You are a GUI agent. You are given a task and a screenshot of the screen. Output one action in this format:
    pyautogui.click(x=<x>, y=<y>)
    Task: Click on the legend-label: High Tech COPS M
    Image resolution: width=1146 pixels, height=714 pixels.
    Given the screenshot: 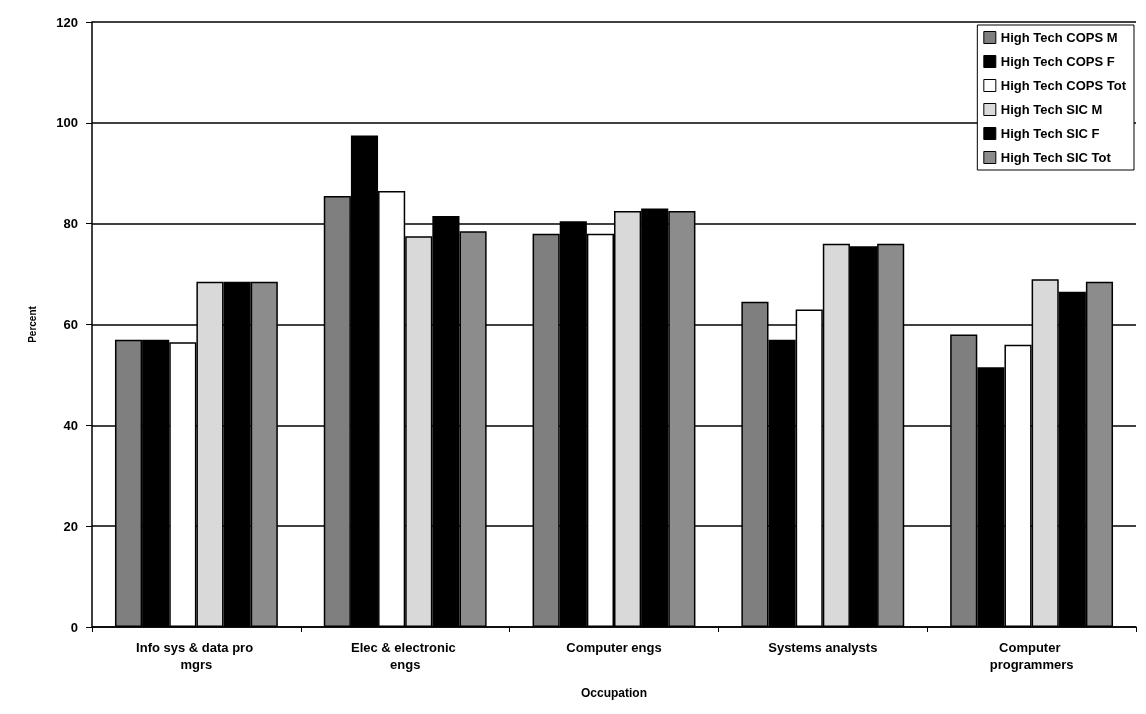 What is the action you would take?
    pyautogui.click(x=1059, y=37)
    